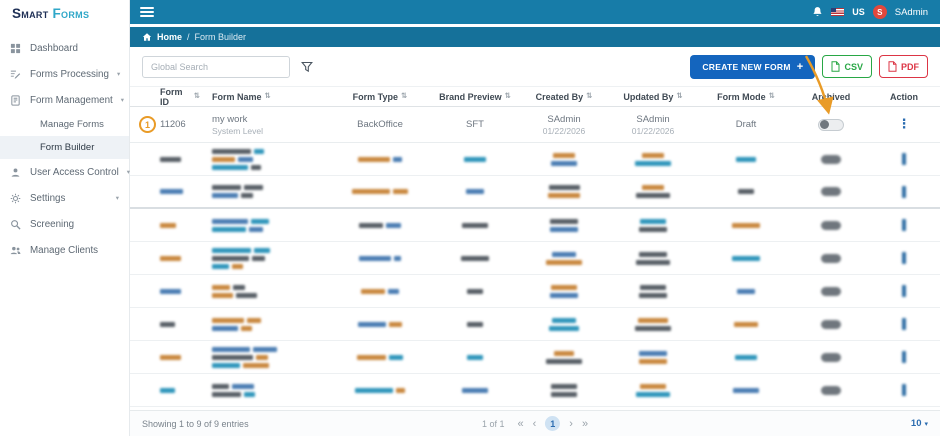 This screenshot has width=940, height=436. I want to click on user-avatar: S, so click(879, 12).